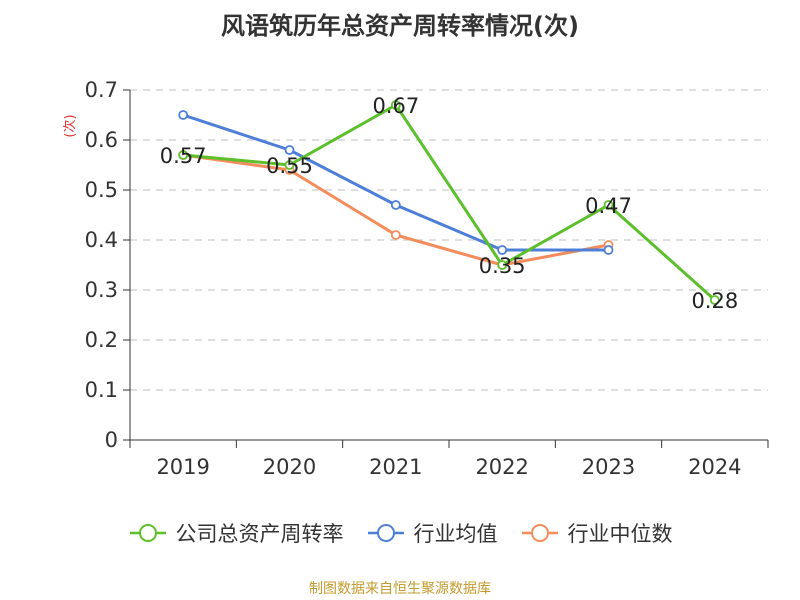  What do you see at coordinates (501, 467) in the screenshot?
I see `x-tick-label: 2022` at bounding box center [501, 467].